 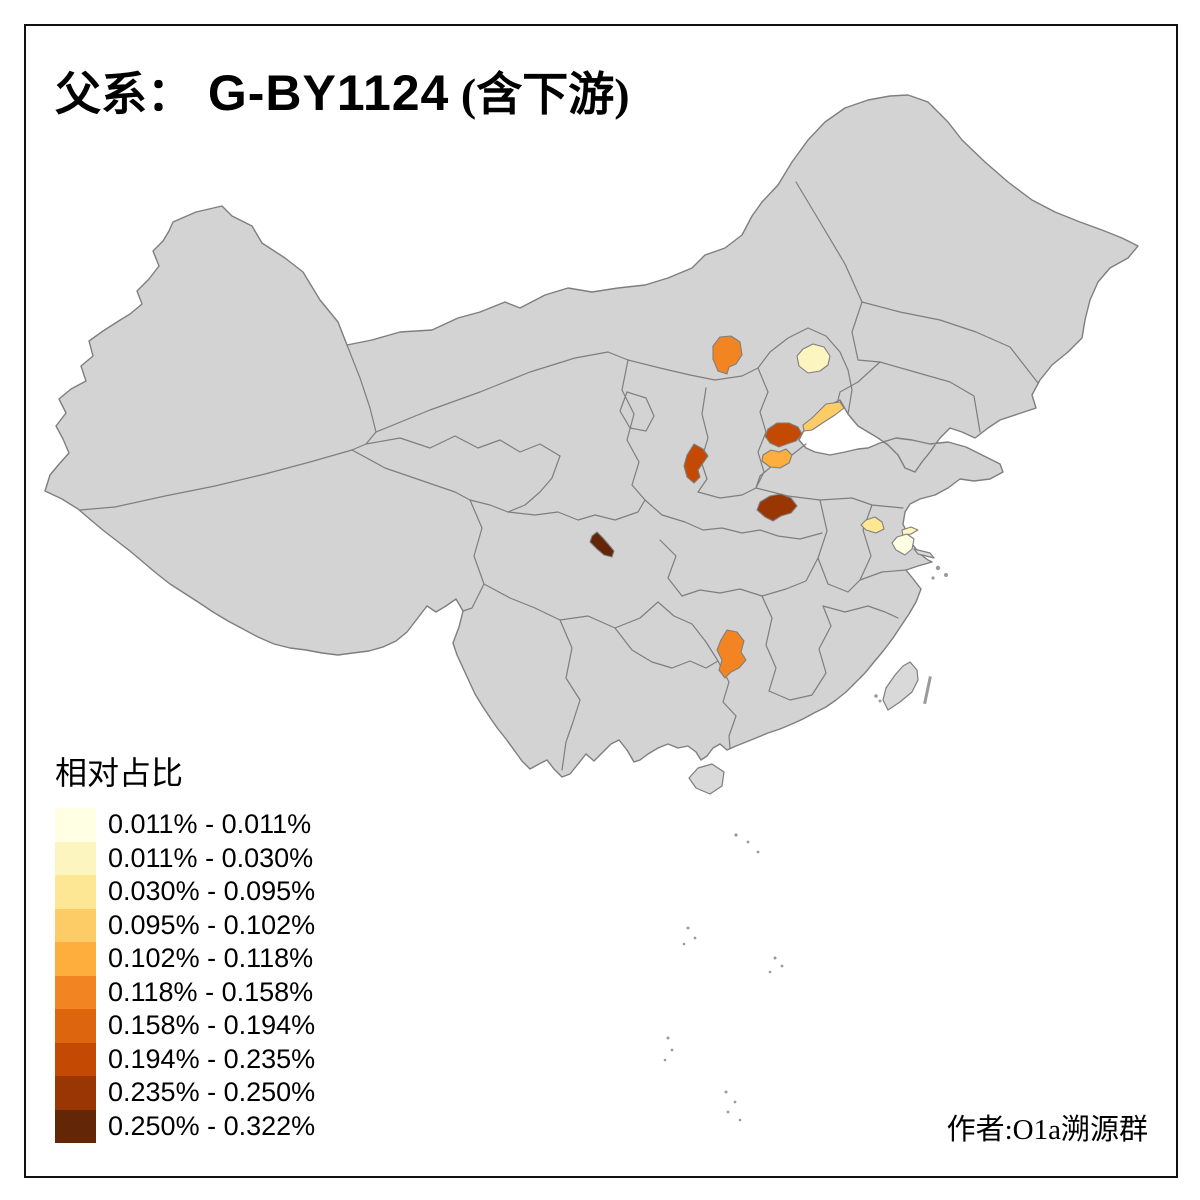 I want to click on legend-label: 0.118% - 0.158%, so click(x=211, y=991).